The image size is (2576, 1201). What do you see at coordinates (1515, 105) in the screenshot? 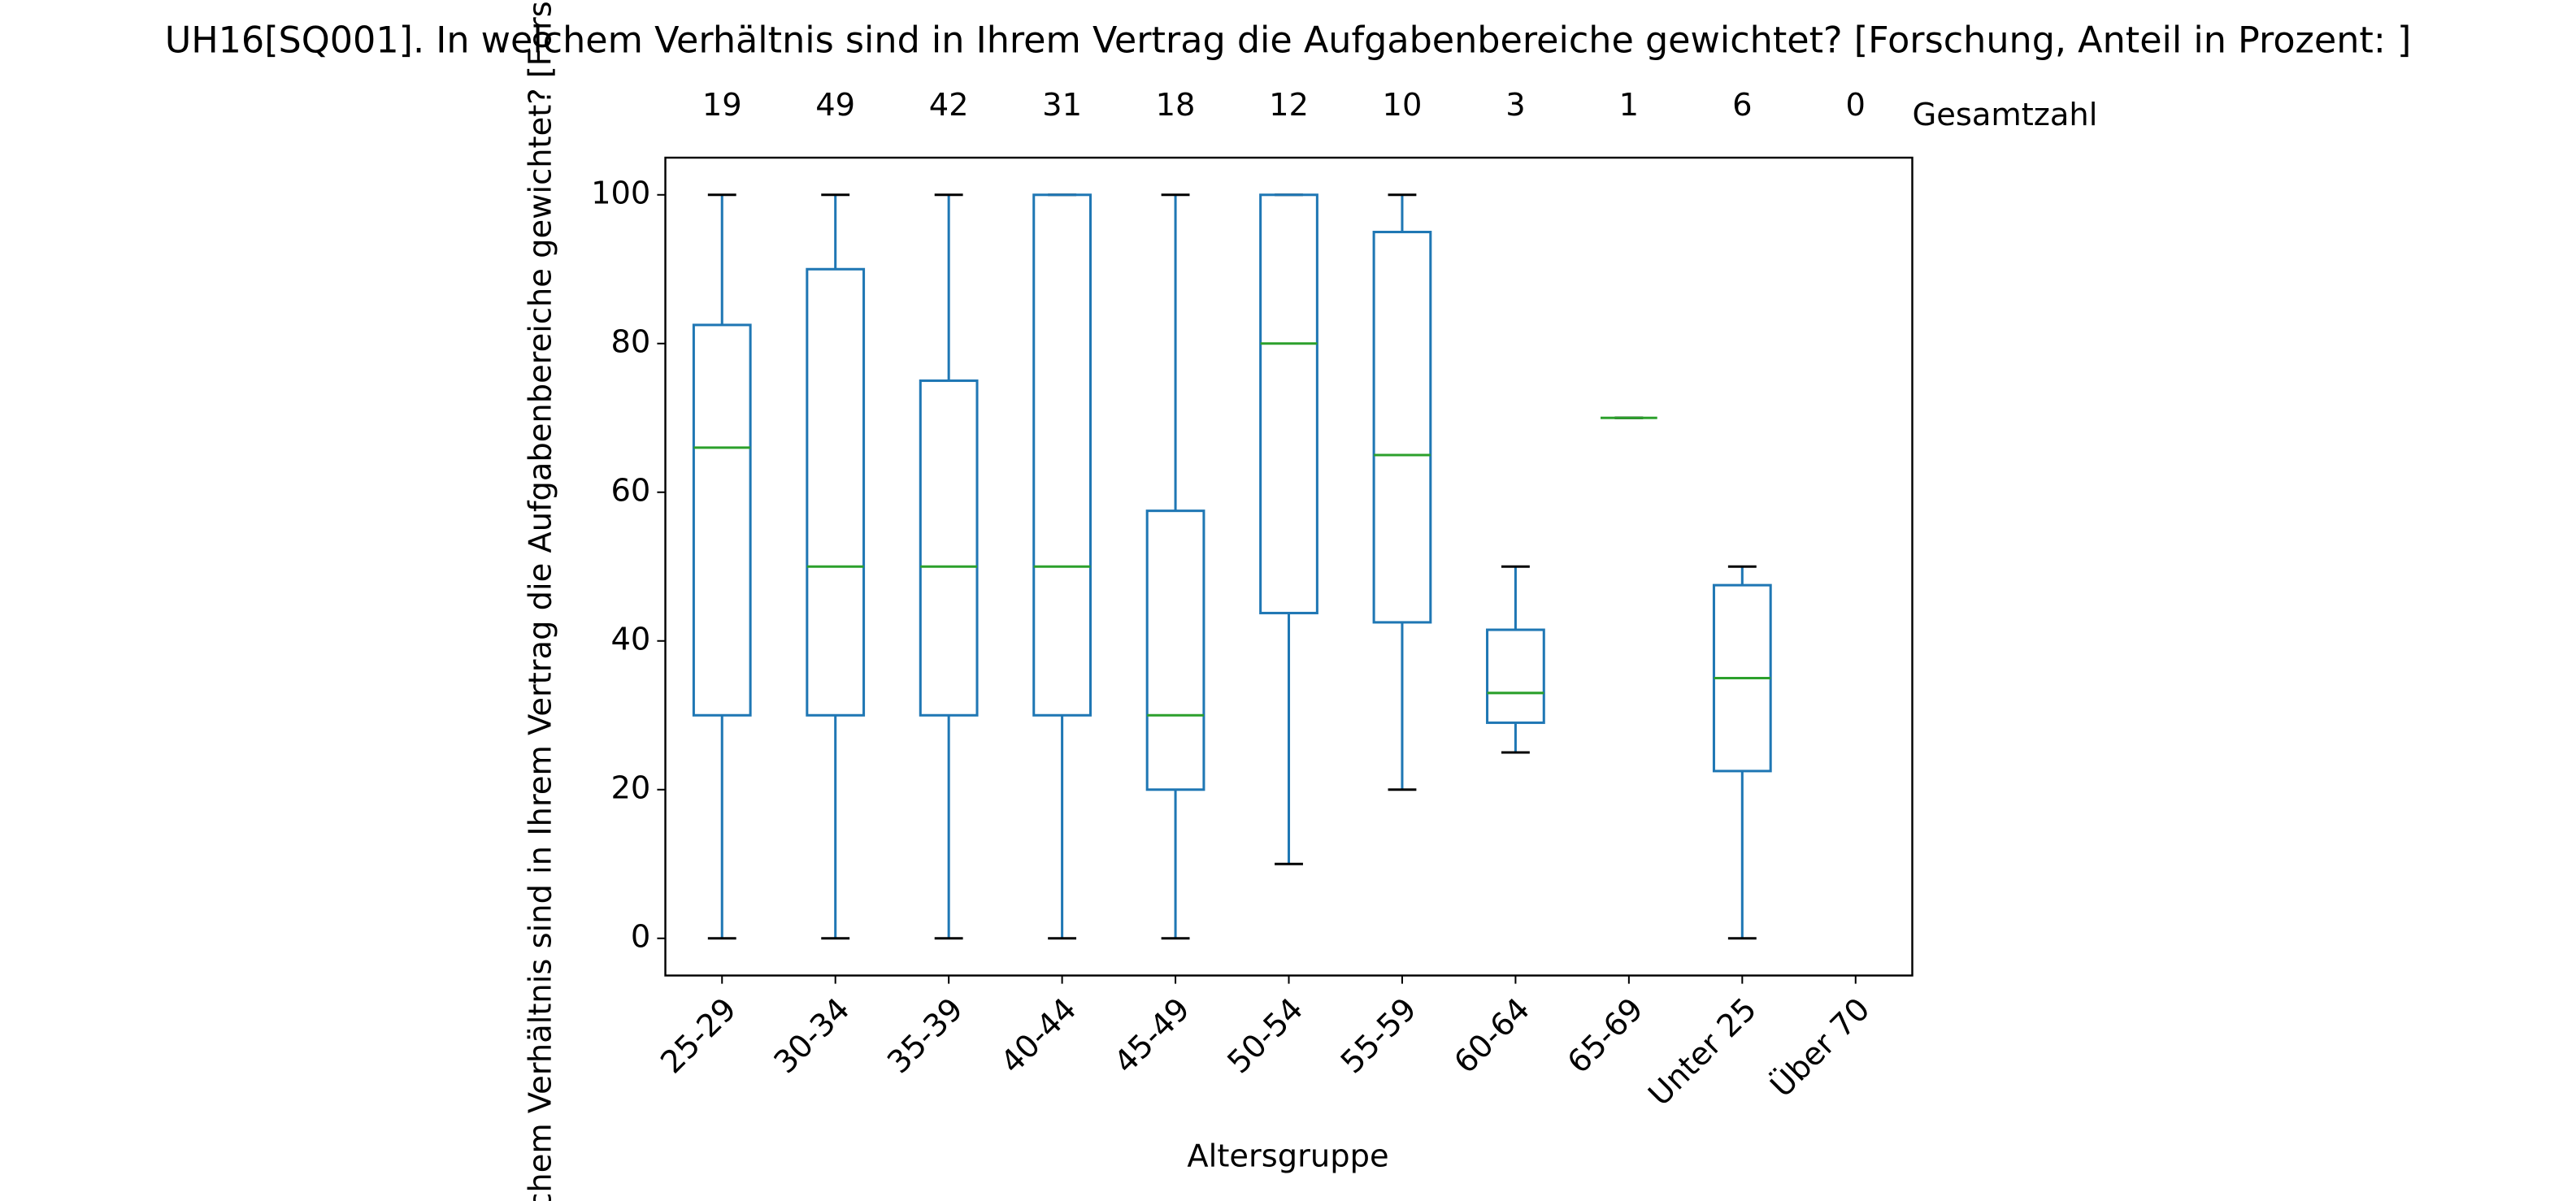
I see `count: 3` at bounding box center [1515, 105].